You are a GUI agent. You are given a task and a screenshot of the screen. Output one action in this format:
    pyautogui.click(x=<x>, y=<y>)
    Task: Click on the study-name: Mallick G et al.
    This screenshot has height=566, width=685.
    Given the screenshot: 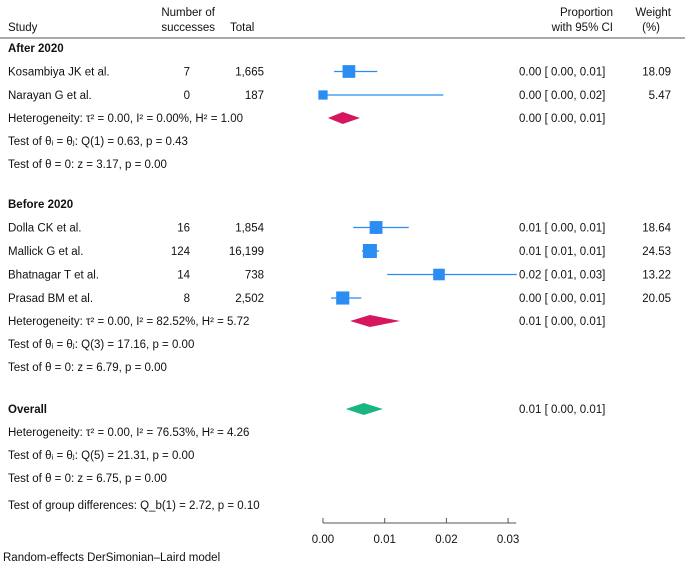 What is the action you would take?
    pyautogui.click(x=45, y=252)
    